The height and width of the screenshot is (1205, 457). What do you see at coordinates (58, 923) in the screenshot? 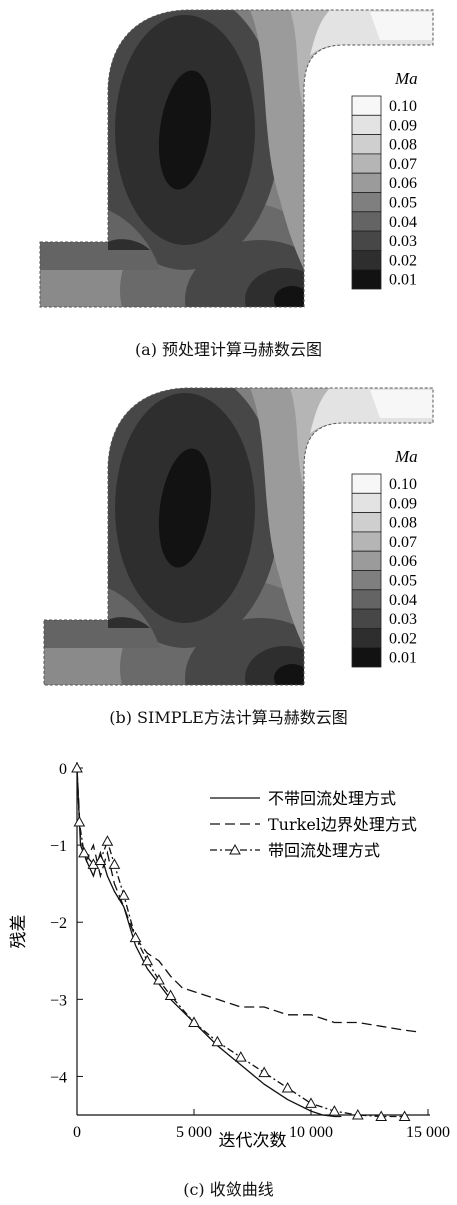
I see `y-tick-label: −2` at bounding box center [58, 923].